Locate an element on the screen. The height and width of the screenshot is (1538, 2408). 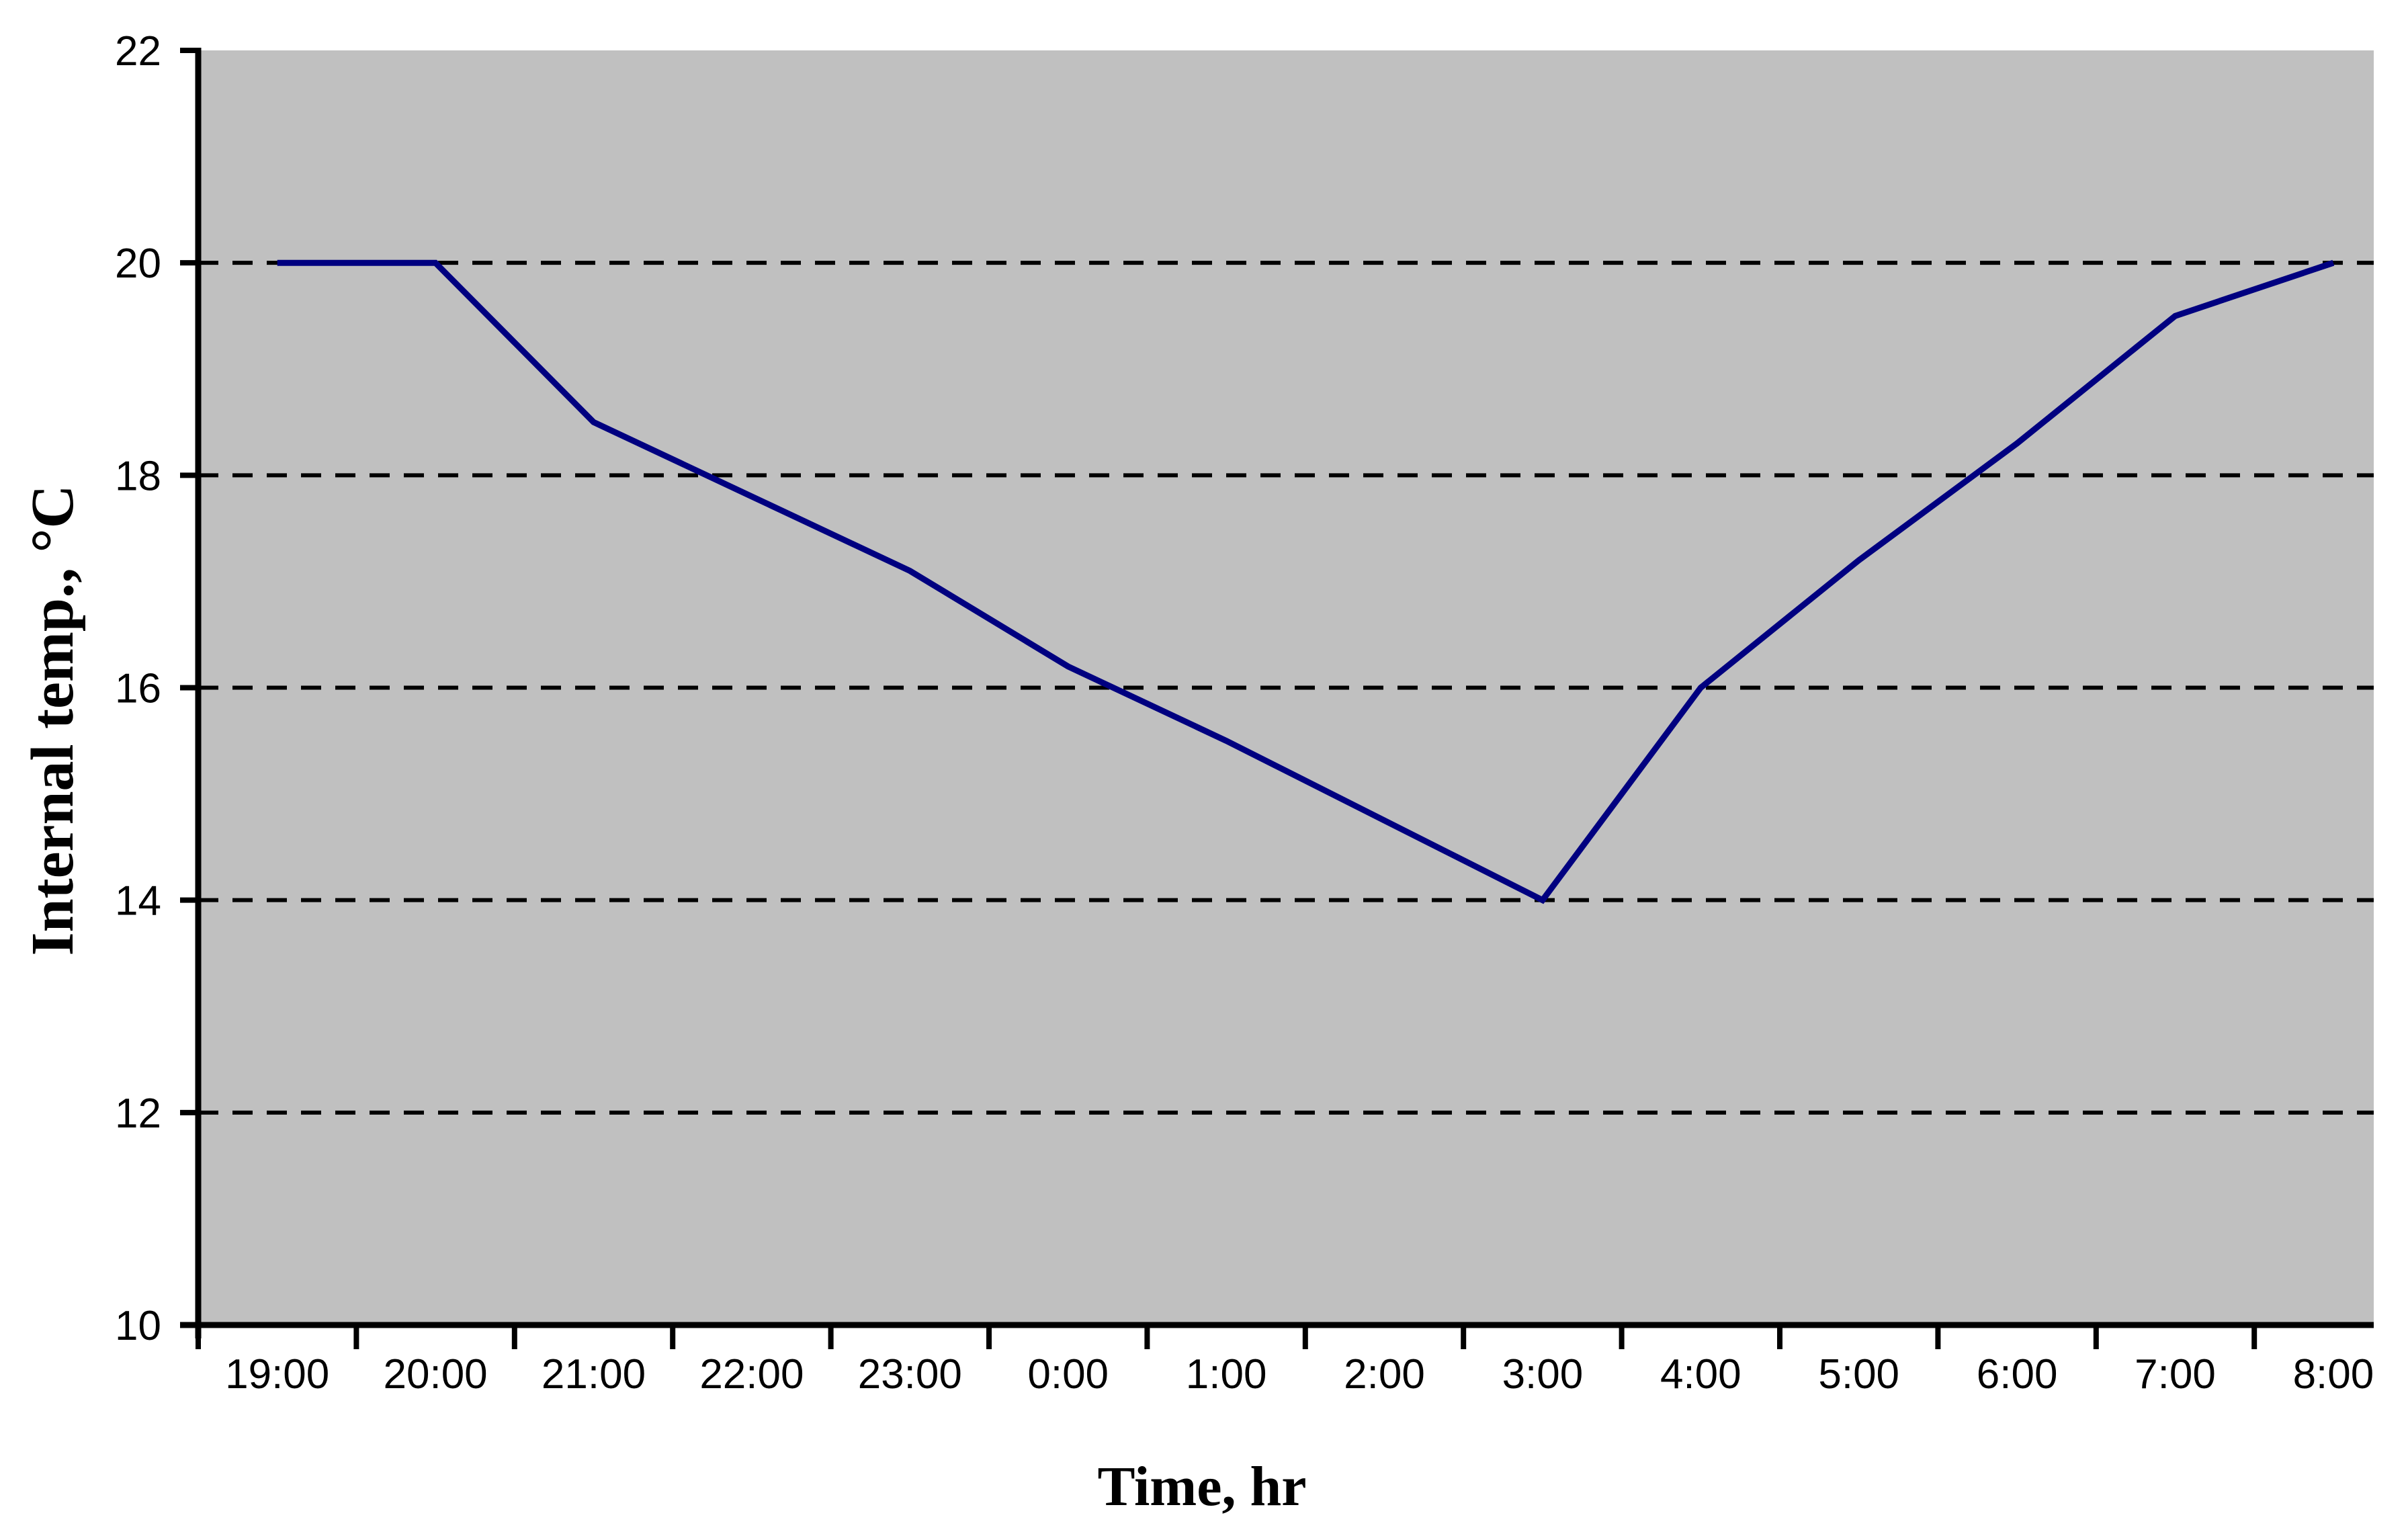
x-axis-tick-marks is located at coordinates (1227, 1337).